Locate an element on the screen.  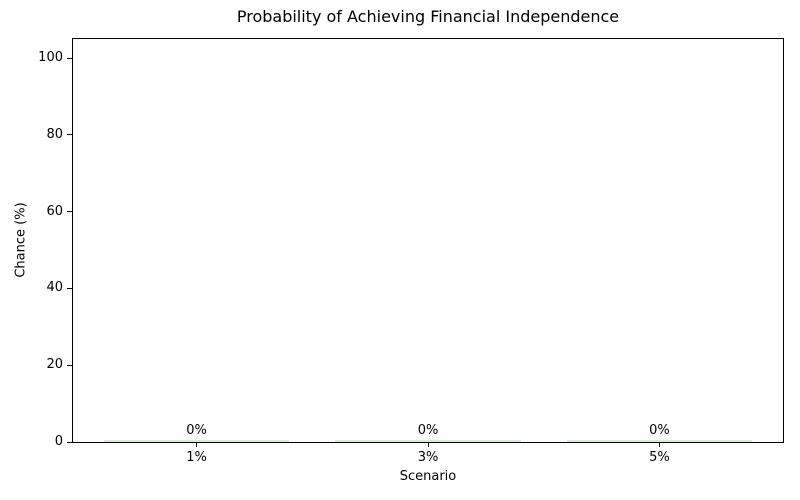
y-tick-label: 20 is located at coordinates (54, 365).